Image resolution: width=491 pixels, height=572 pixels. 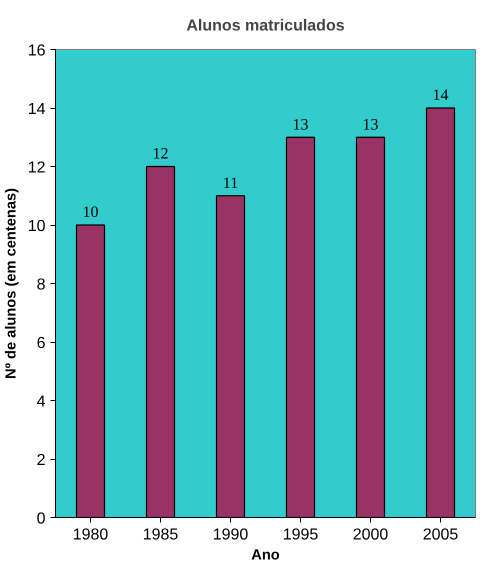 I want to click on x-tick-label: 2005, so click(x=440, y=535).